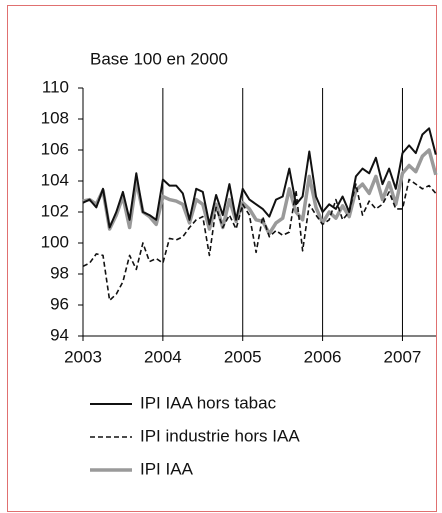  What do you see at coordinates (55, 210) in the screenshot?
I see `y-tick-label: 102` at bounding box center [55, 210].